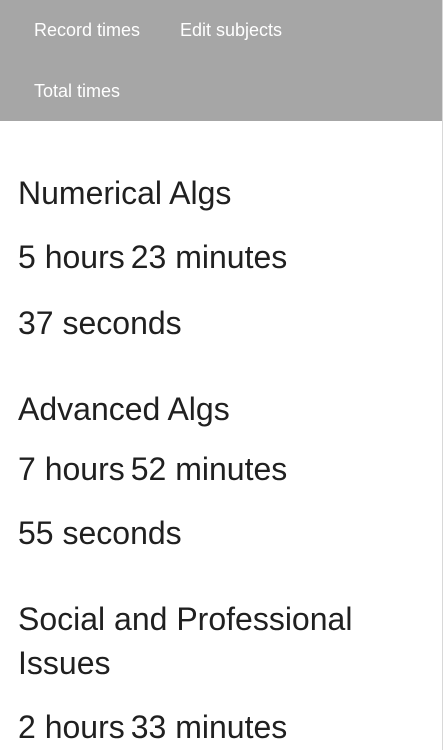 This screenshot has height=750, width=443. What do you see at coordinates (100, 323) in the screenshot?
I see `subject-seconds: 37 seconds` at bounding box center [100, 323].